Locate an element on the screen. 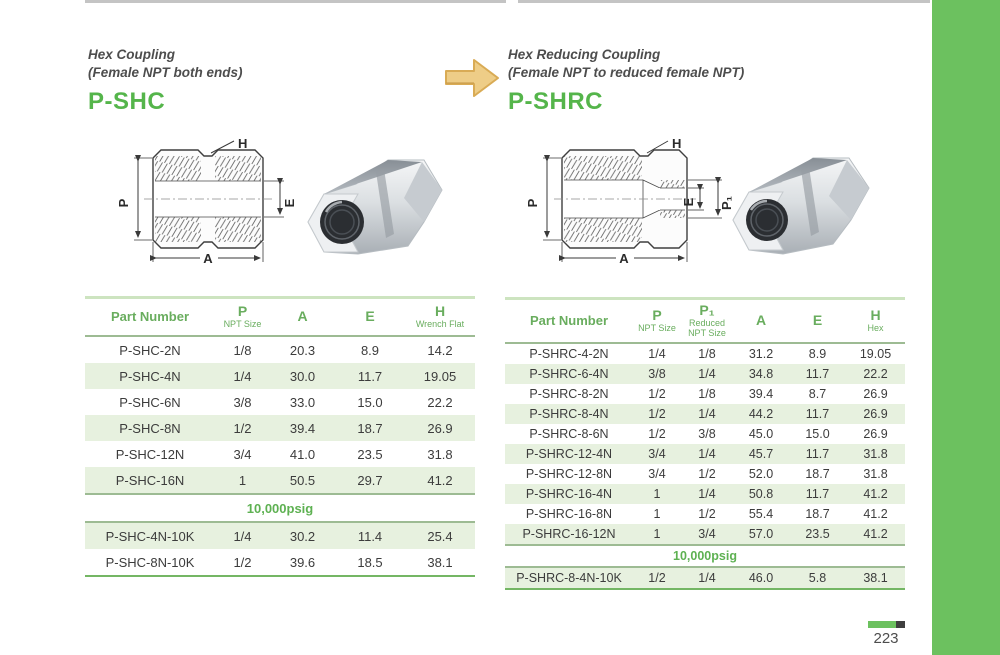  pressure-rating-row: 10,000psig is located at coordinates (280, 508).